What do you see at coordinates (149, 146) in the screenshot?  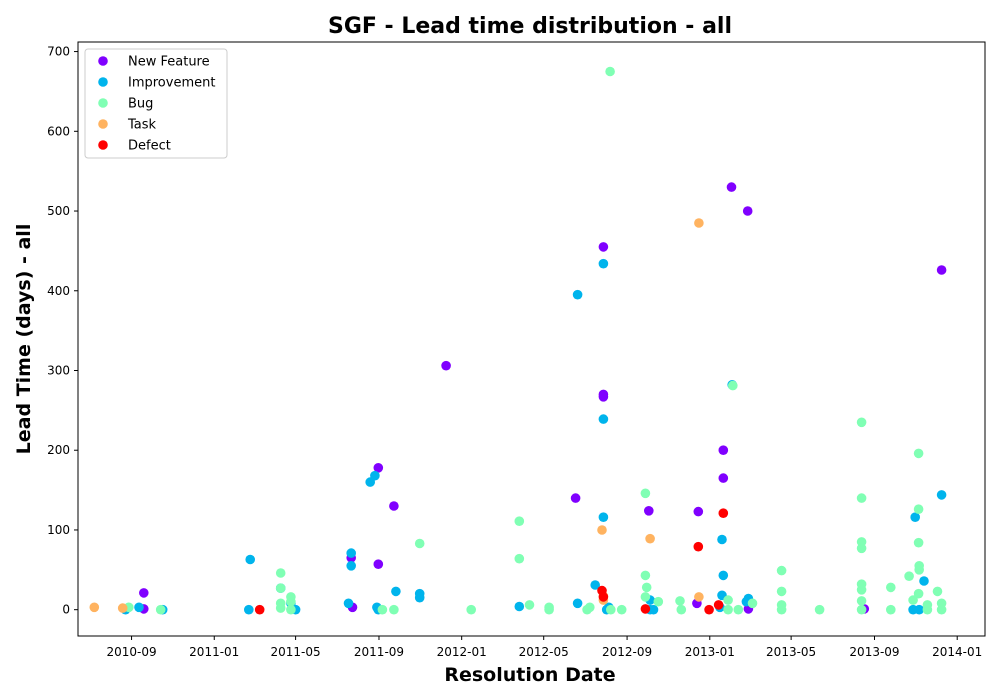 I see `legend-label: Defect` at bounding box center [149, 146].